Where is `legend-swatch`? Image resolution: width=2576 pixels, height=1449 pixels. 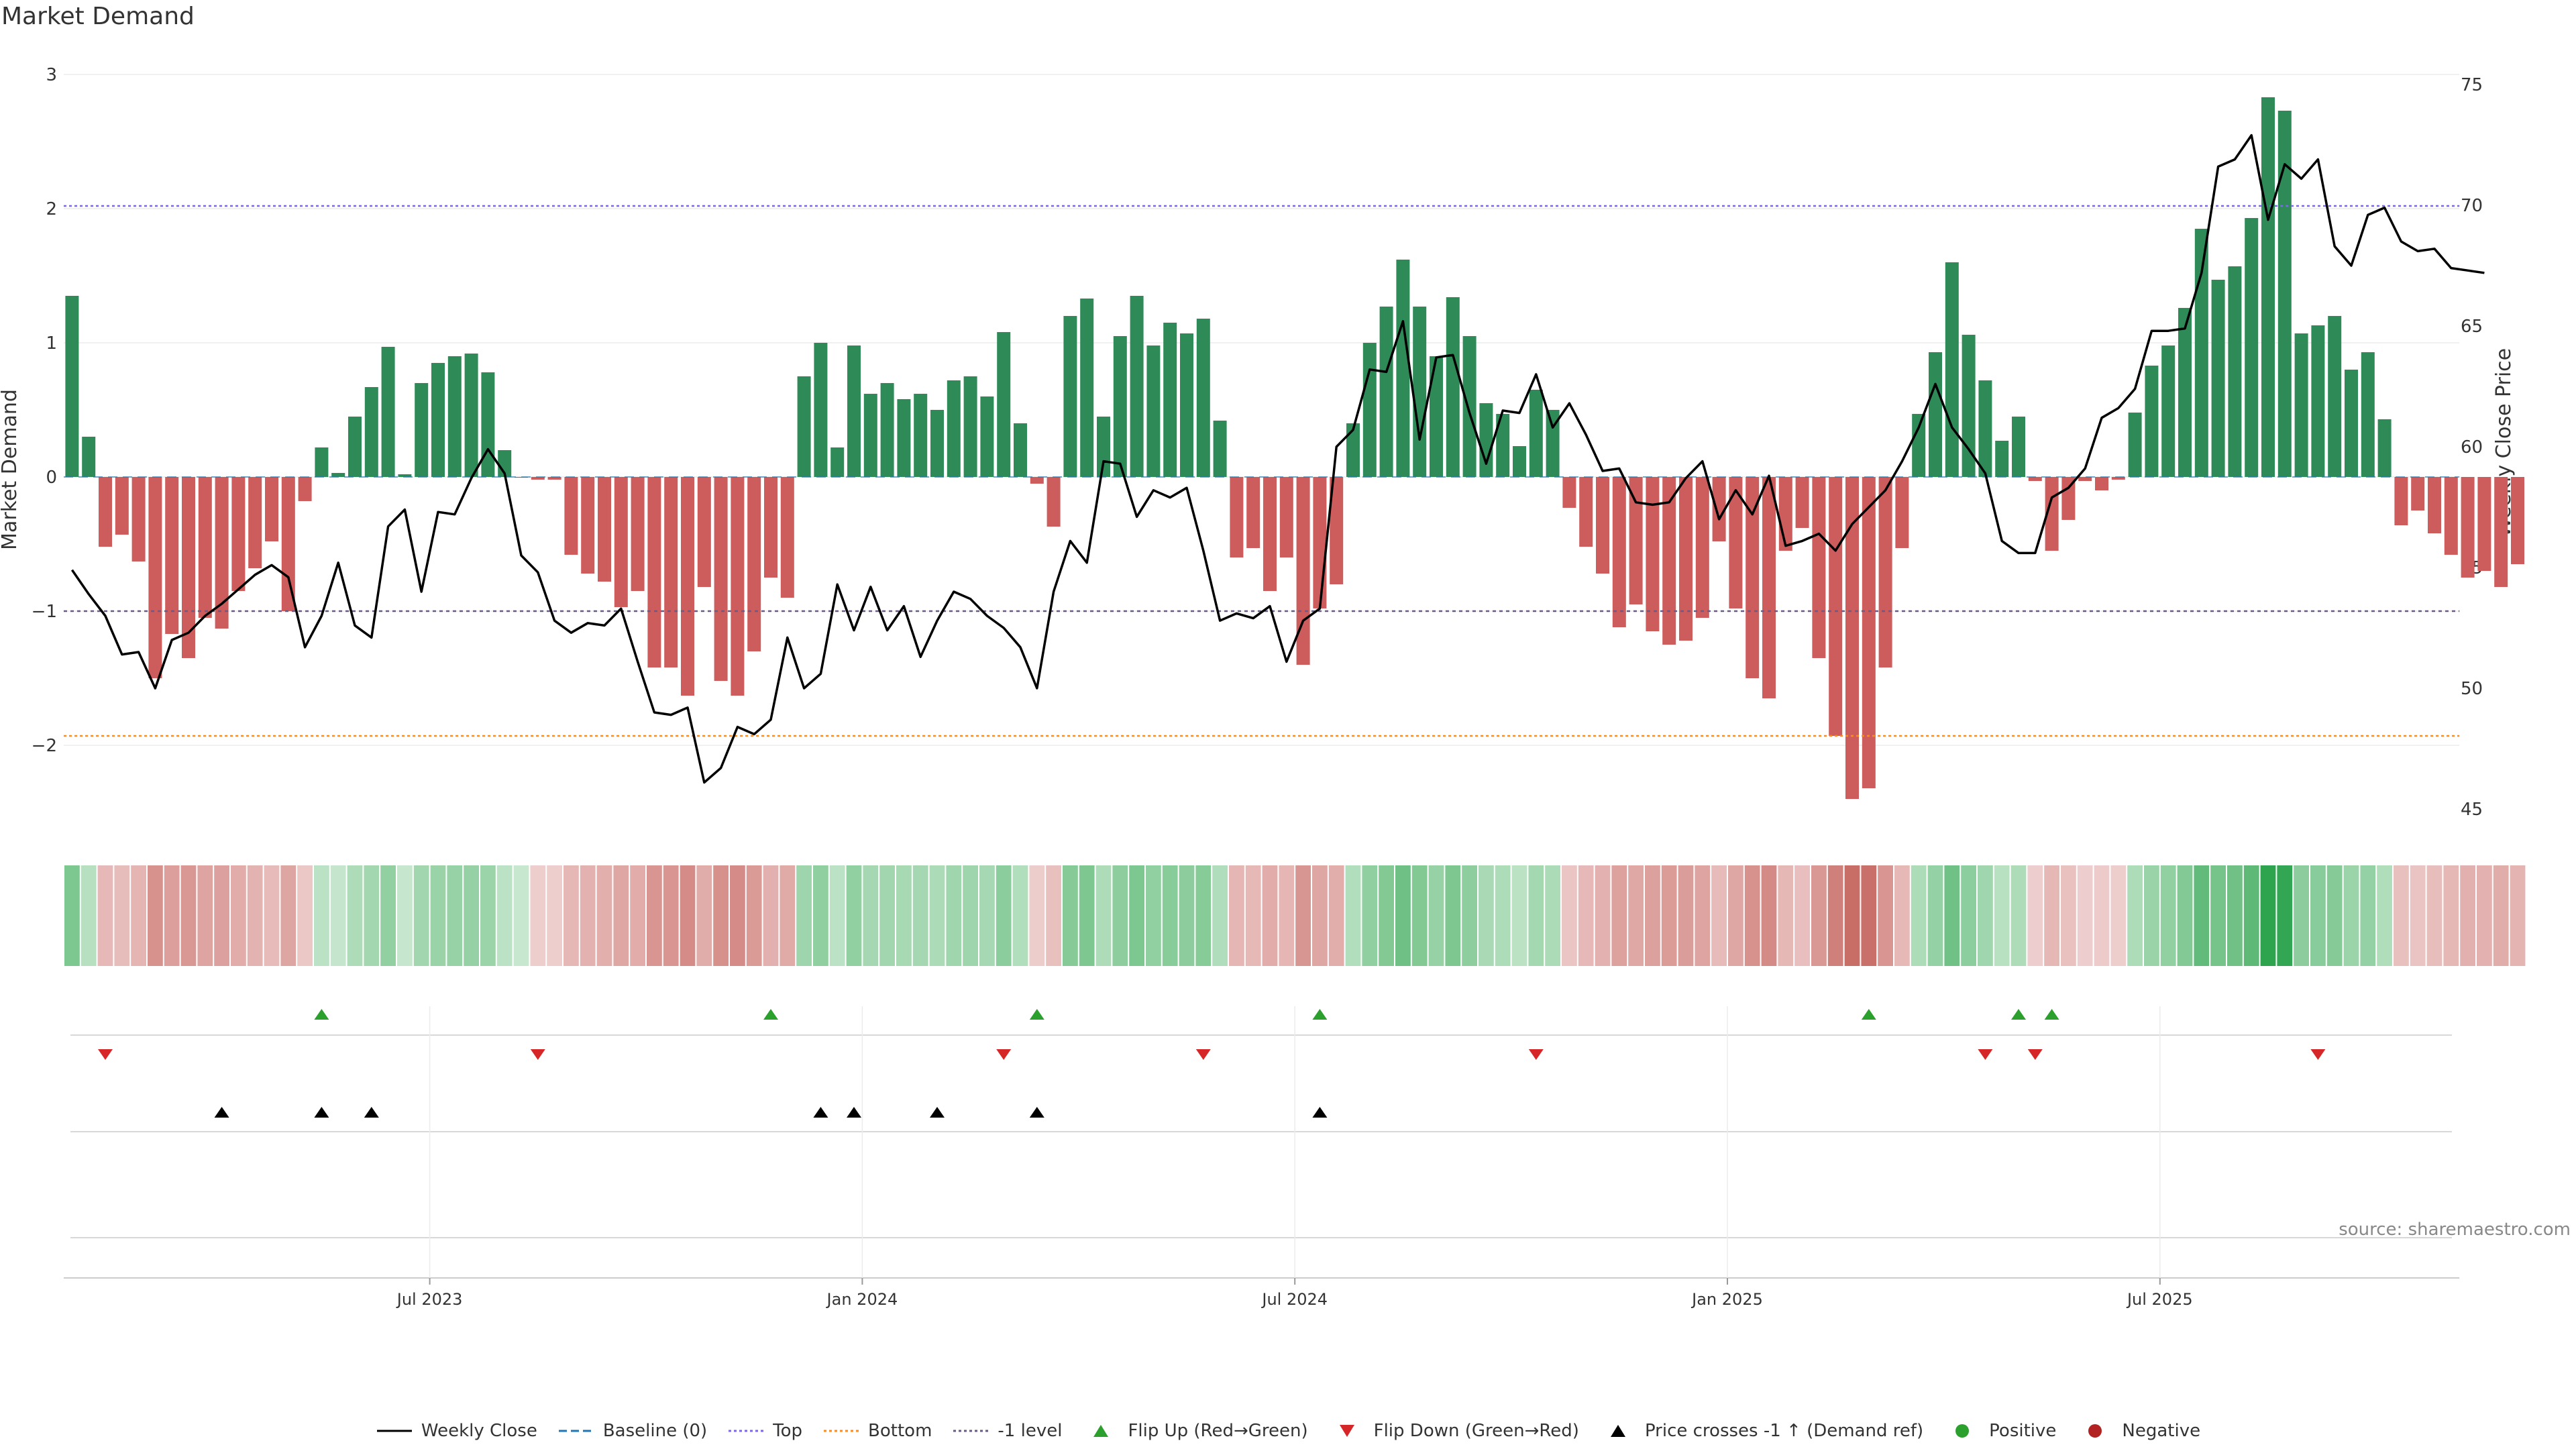 legend-swatch is located at coordinates (1617, 1431).